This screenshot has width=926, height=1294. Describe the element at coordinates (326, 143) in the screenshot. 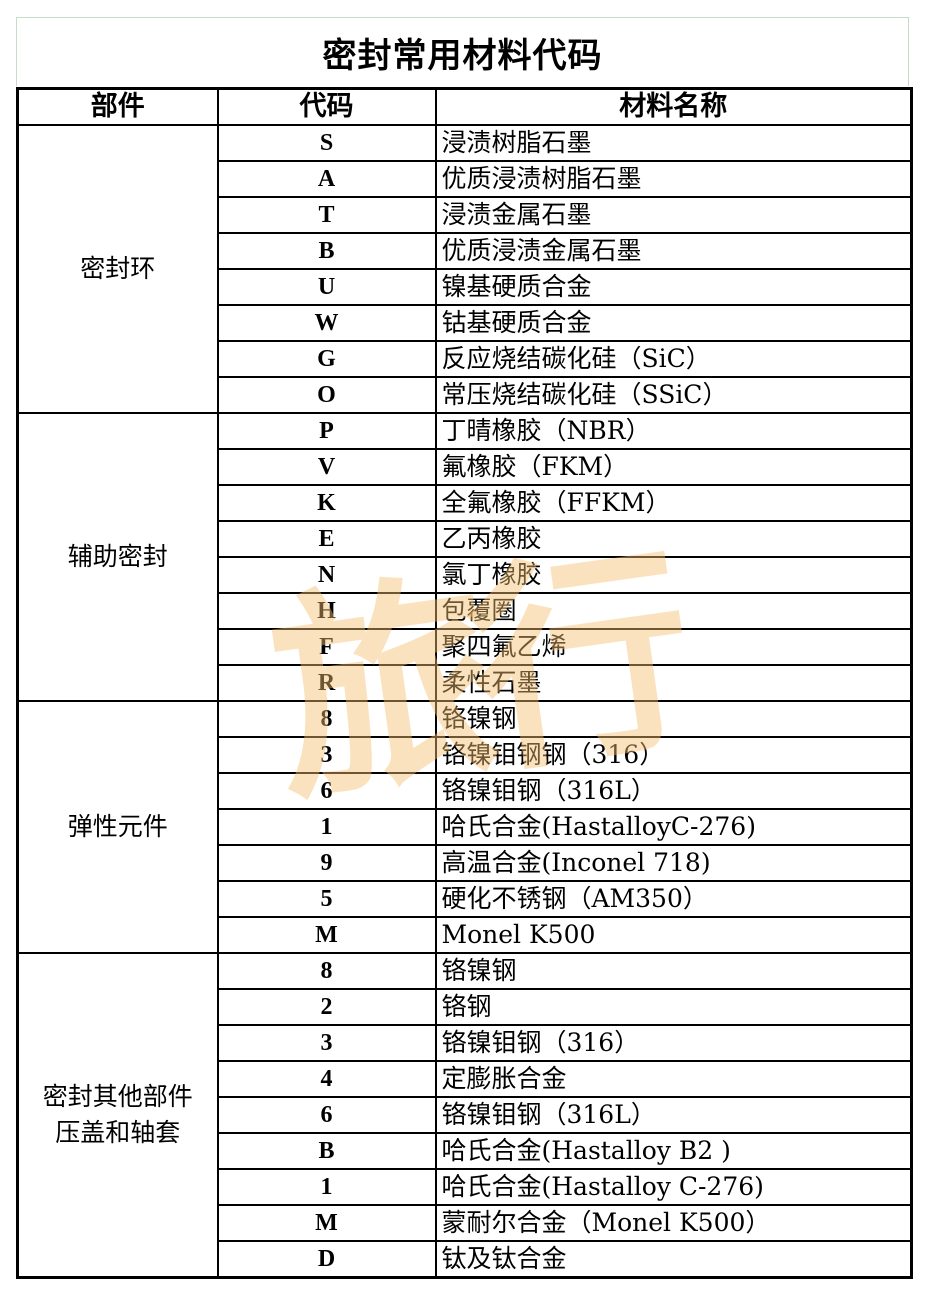

I see `code-cell: S` at that location.